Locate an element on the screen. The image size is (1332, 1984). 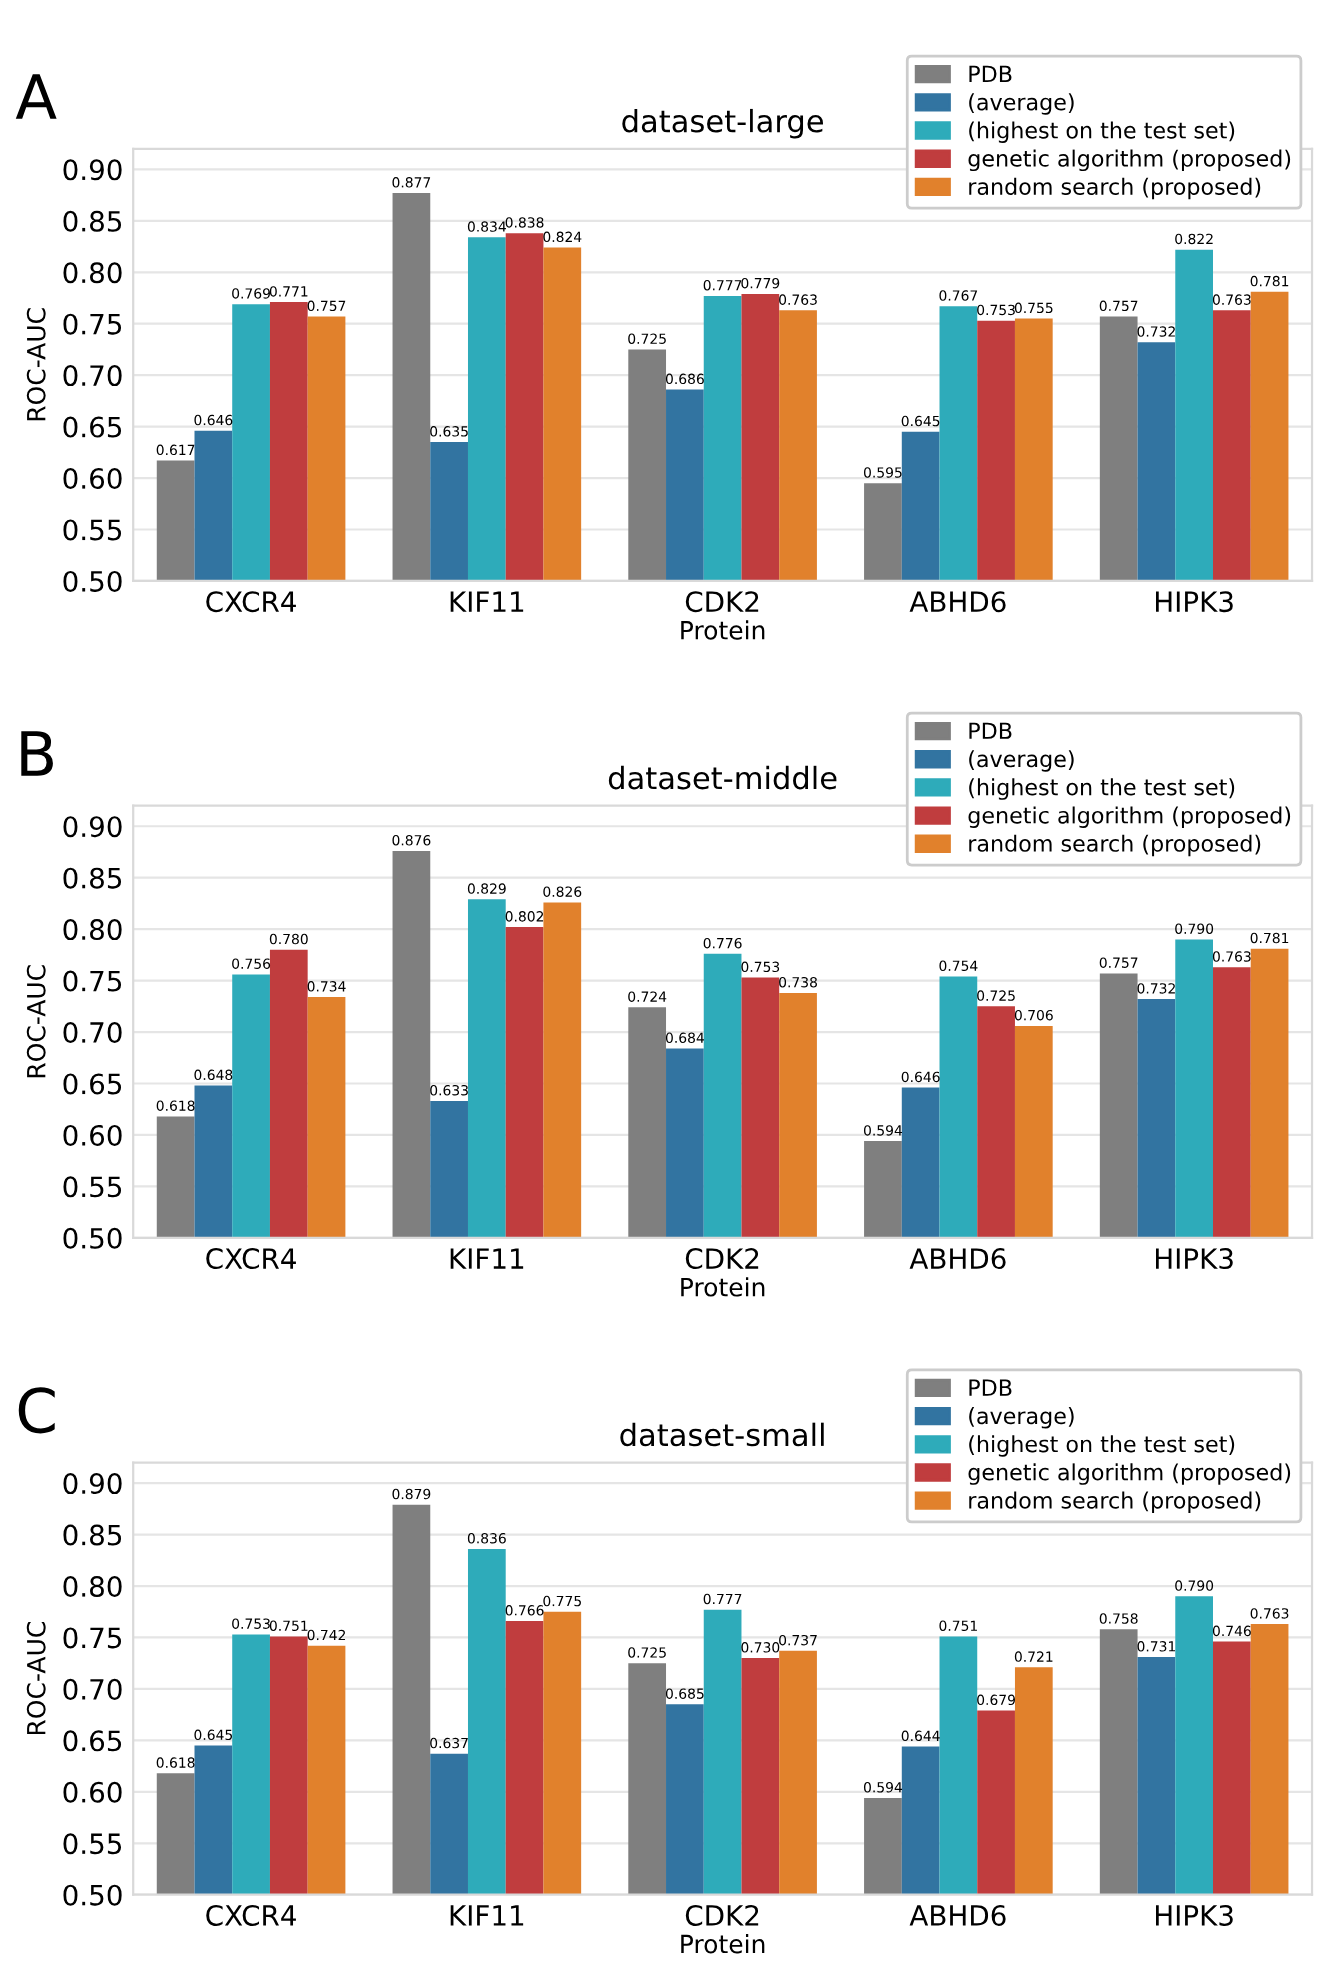
text: B is located at coordinates (37, 753).